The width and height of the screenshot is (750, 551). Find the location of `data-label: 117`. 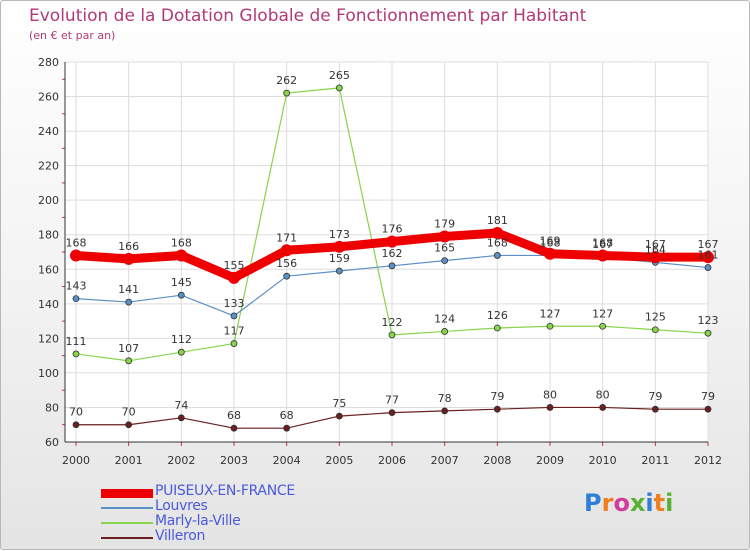

data-label: 117 is located at coordinates (234, 331).